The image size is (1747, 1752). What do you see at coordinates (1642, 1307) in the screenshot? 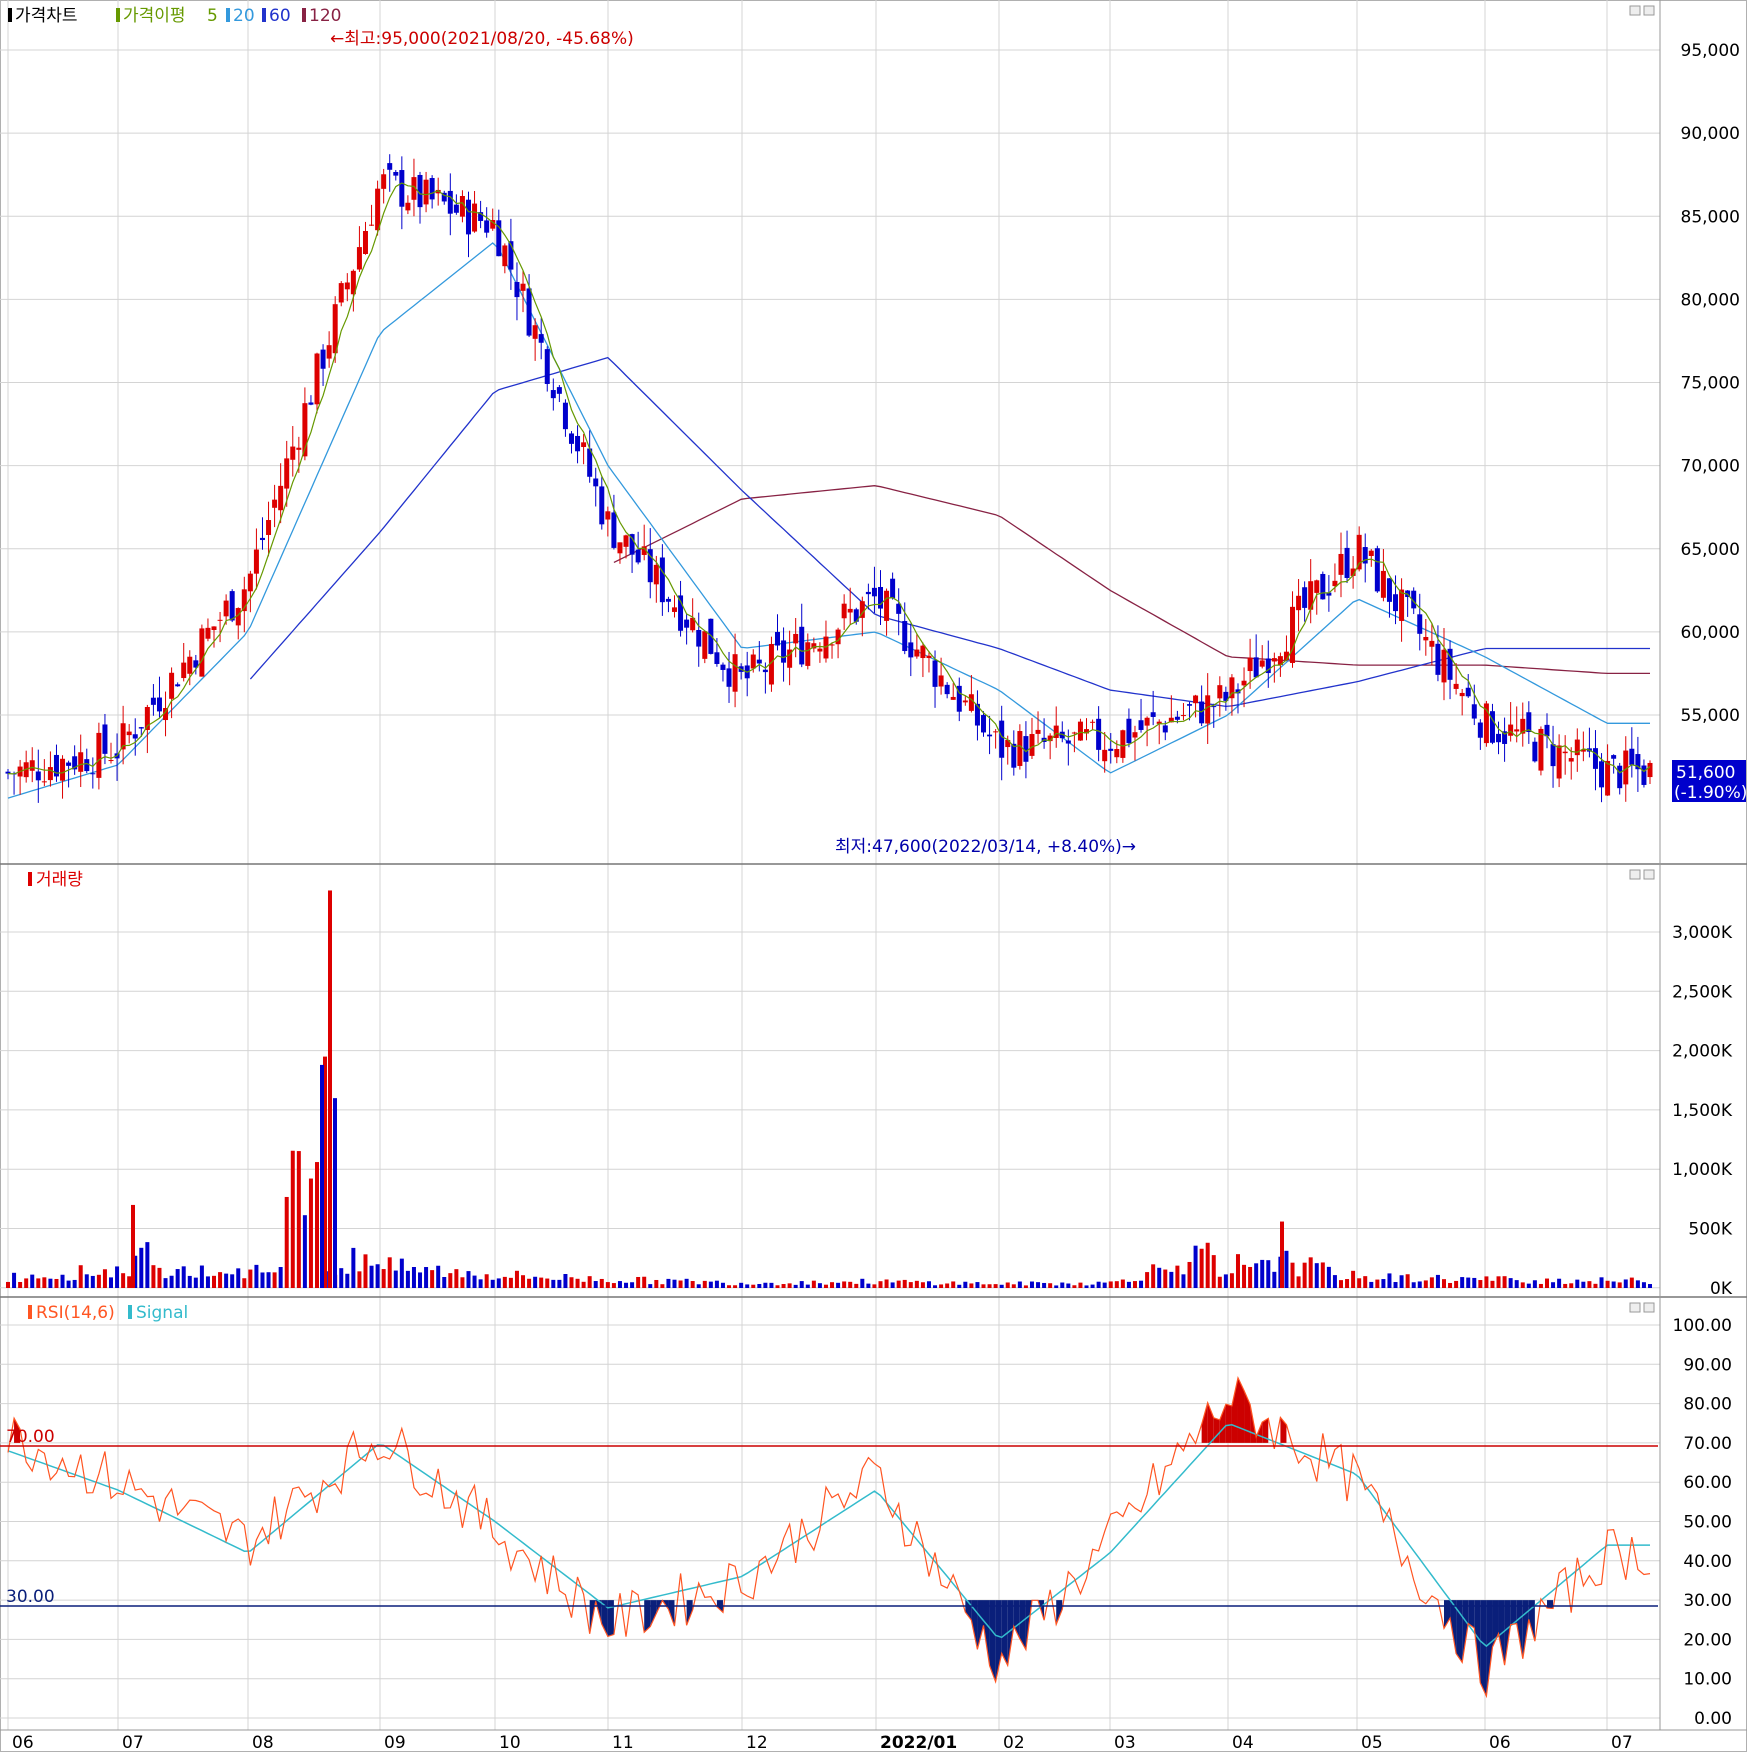
I see `rsi-panel-buttons` at bounding box center [1642, 1307].